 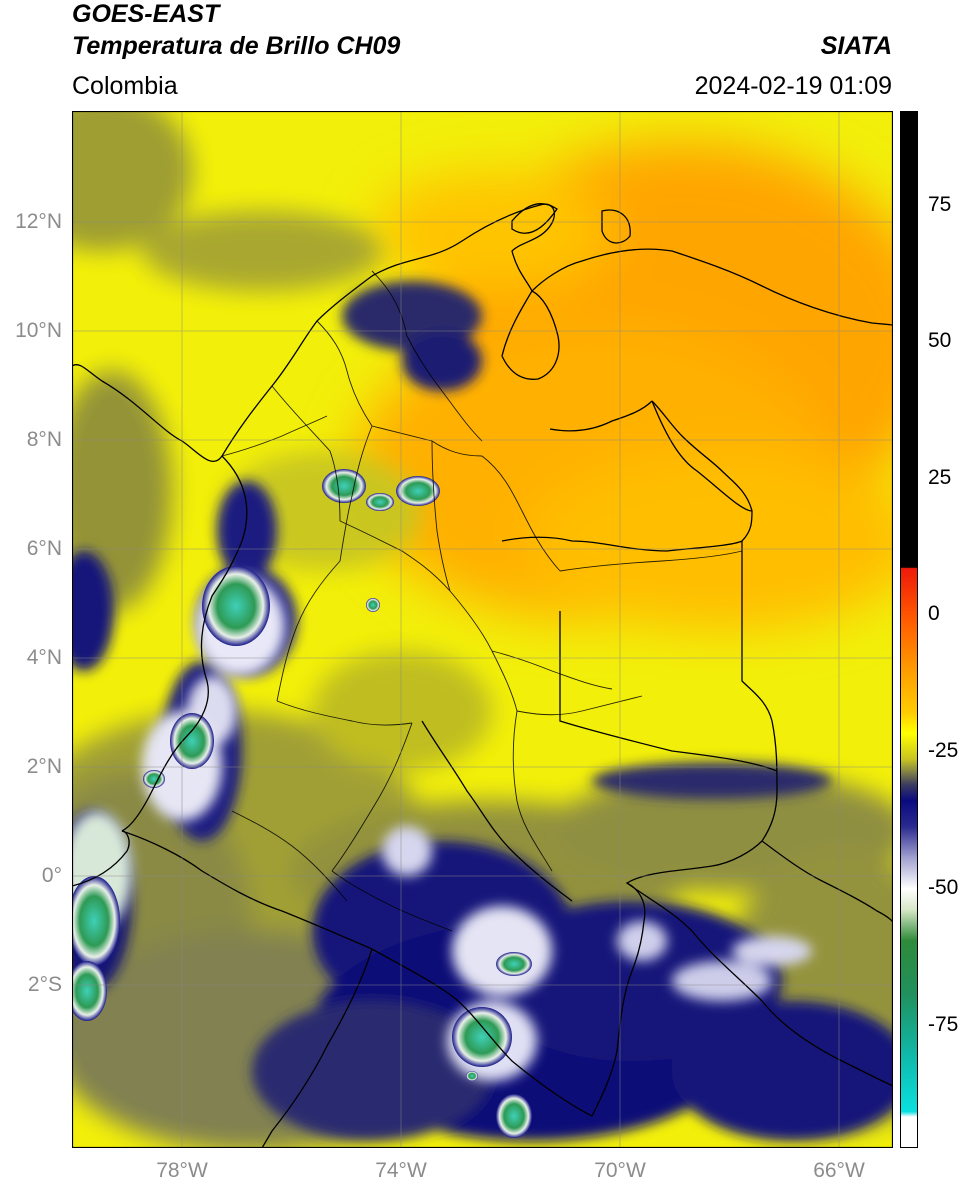 I want to click on lat-tick-2s: 2°S, so click(x=44, y=984).